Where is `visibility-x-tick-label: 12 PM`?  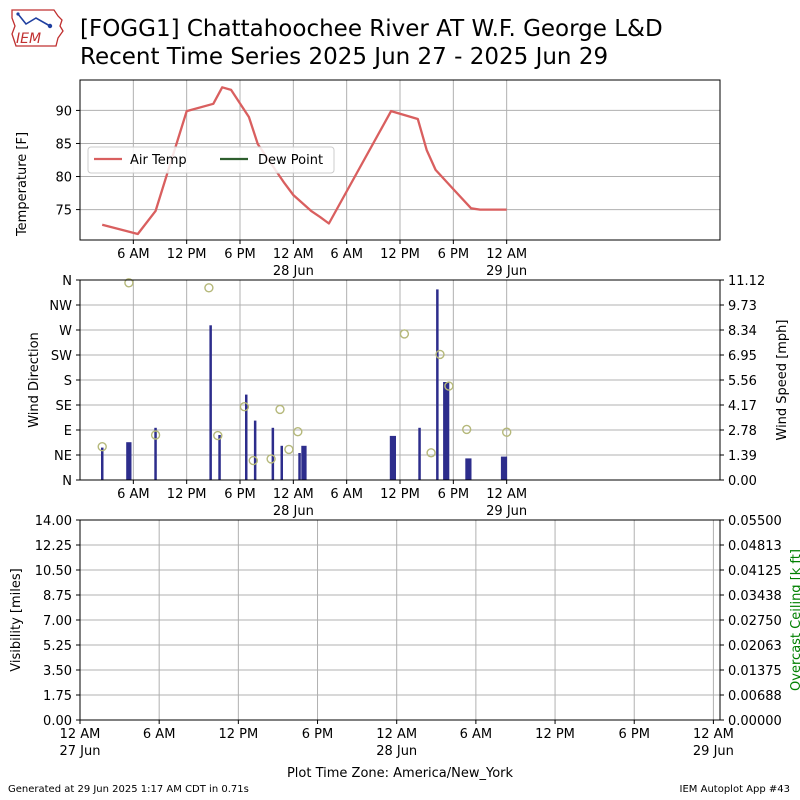
visibility-x-tick-label: 12 PM is located at coordinates (555, 734).